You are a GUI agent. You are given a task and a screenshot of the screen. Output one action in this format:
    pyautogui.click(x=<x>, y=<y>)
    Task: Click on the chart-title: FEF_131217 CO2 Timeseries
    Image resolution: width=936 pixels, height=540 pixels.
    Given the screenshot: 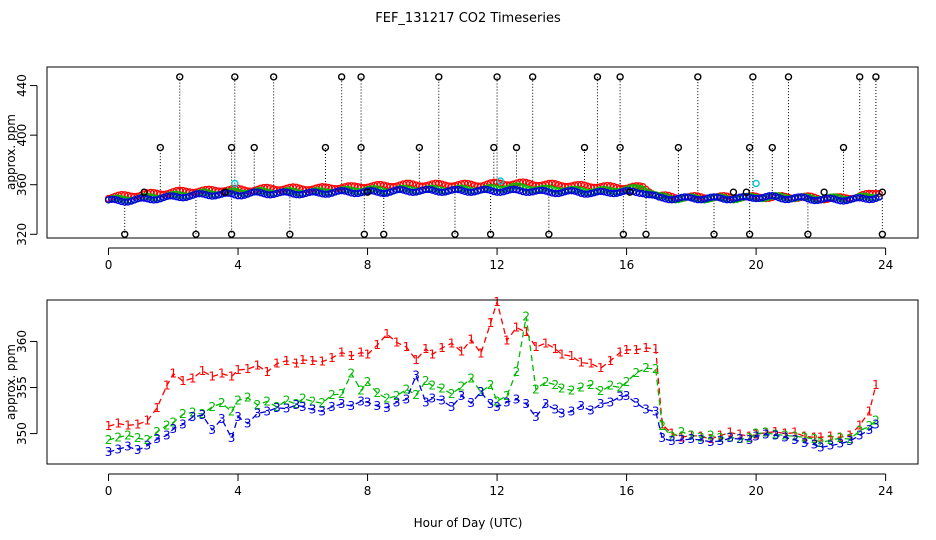 What is the action you would take?
    pyautogui.click(x=468, y=18)
    